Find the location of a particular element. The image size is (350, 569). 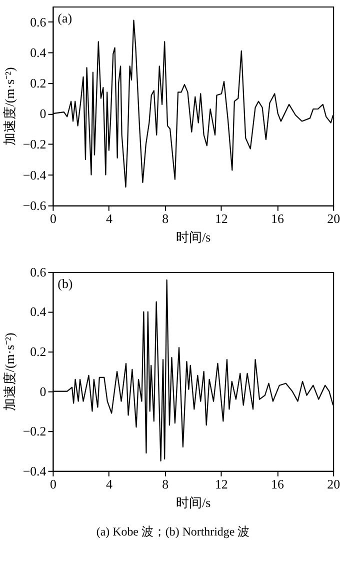

text: (a) Kobe 波；(b) Northridge 波 is located at coordinates (173, 531).